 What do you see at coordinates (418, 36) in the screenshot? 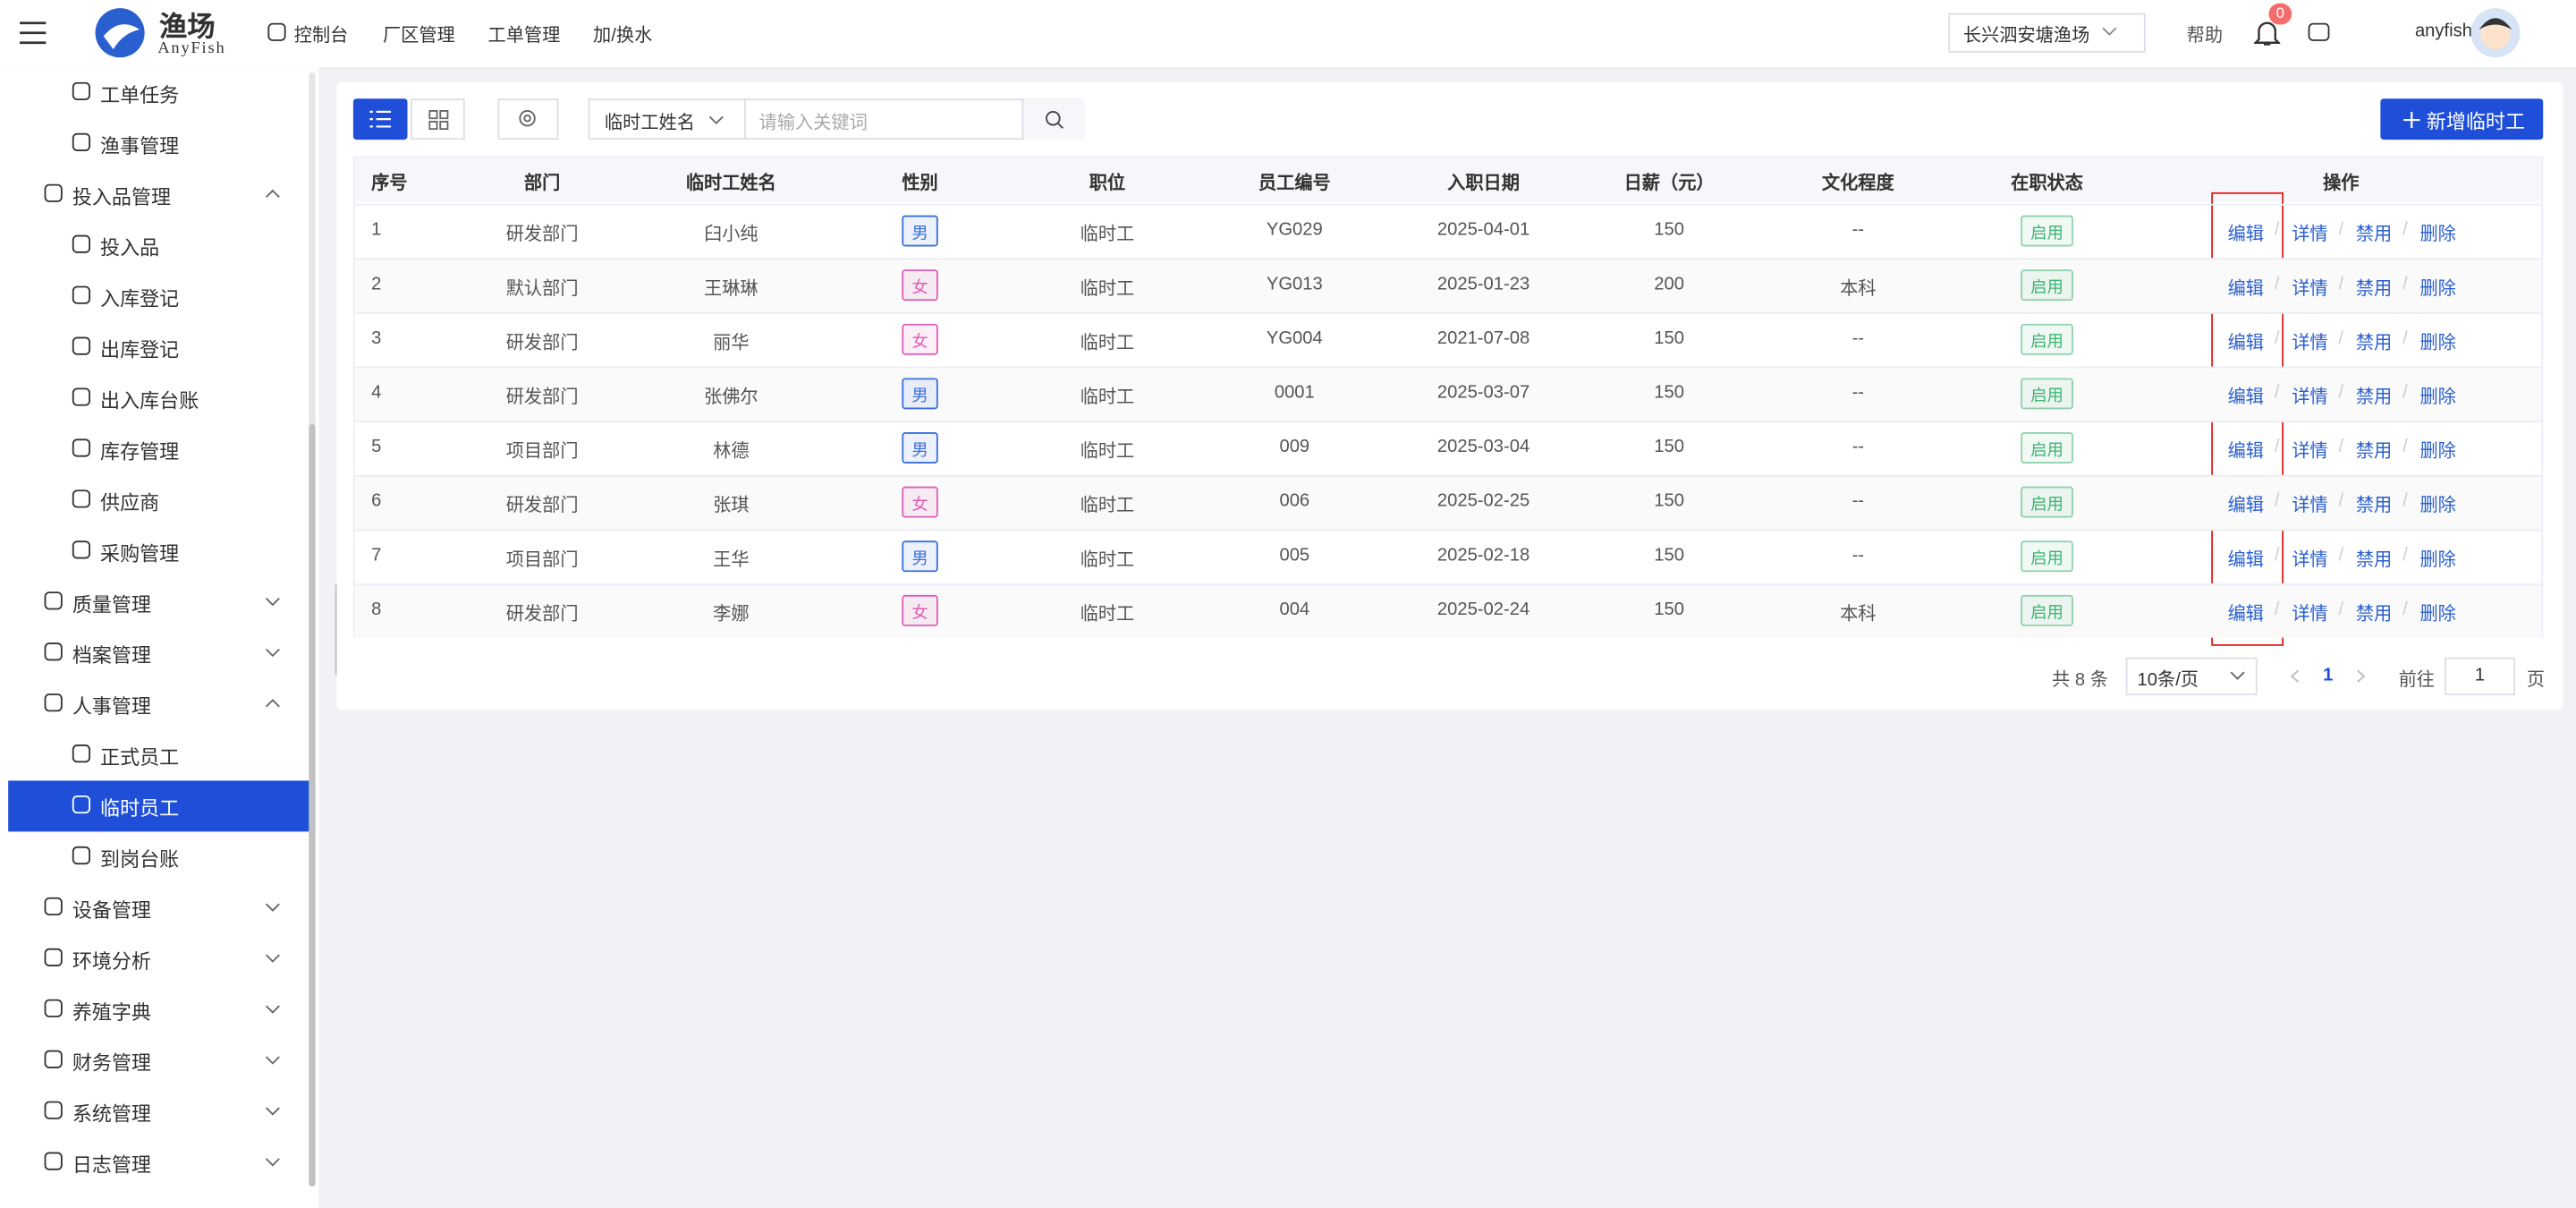
I see `nav-item: 厂区管理` at bounding box center [418, 36].